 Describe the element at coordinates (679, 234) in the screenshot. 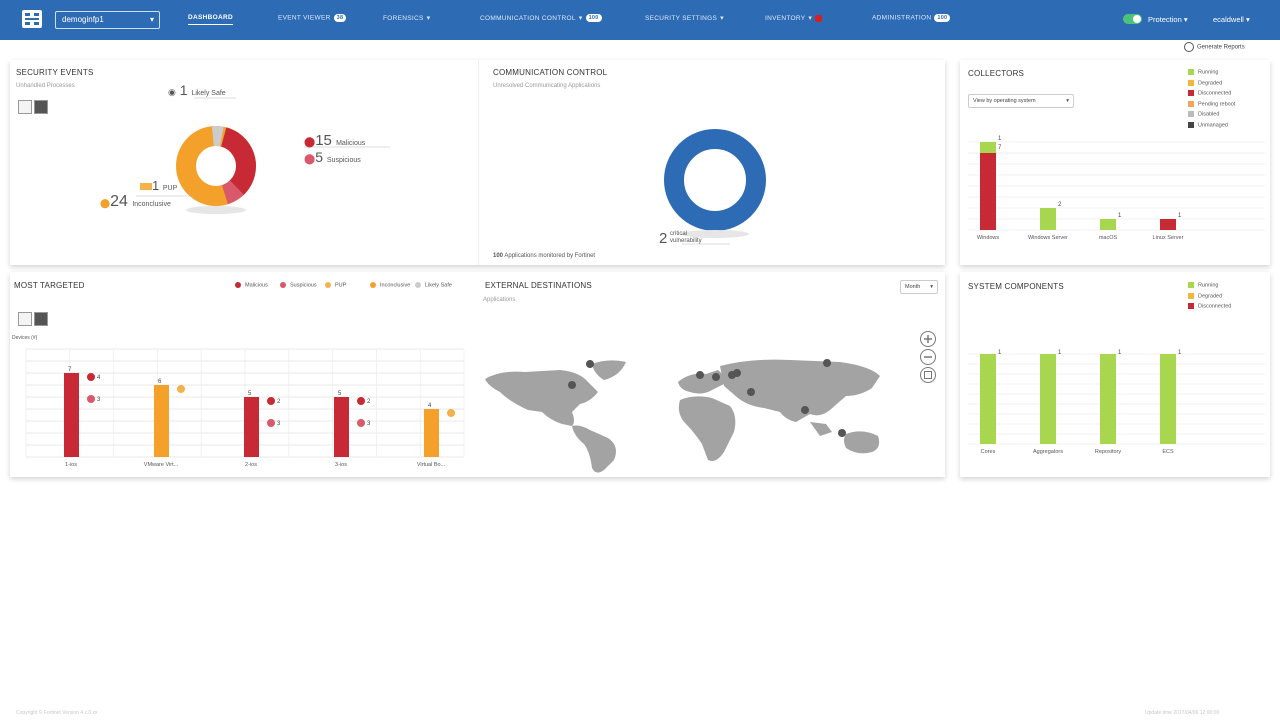

I see `critical-label: critical` at that location.